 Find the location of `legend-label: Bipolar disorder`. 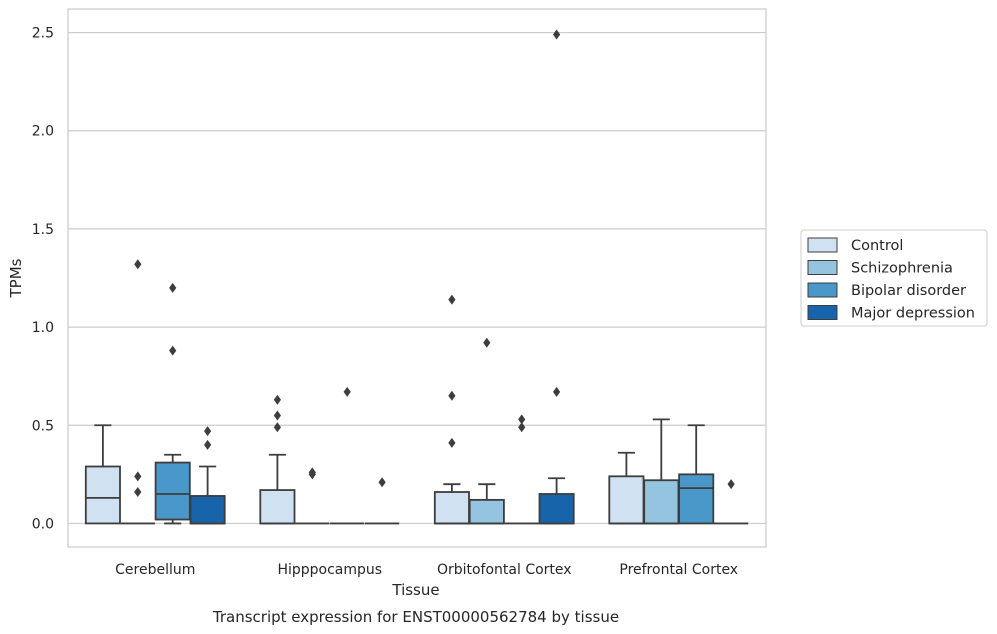

legend-label: Bipolar disorder is located at coordinates (908, 291).